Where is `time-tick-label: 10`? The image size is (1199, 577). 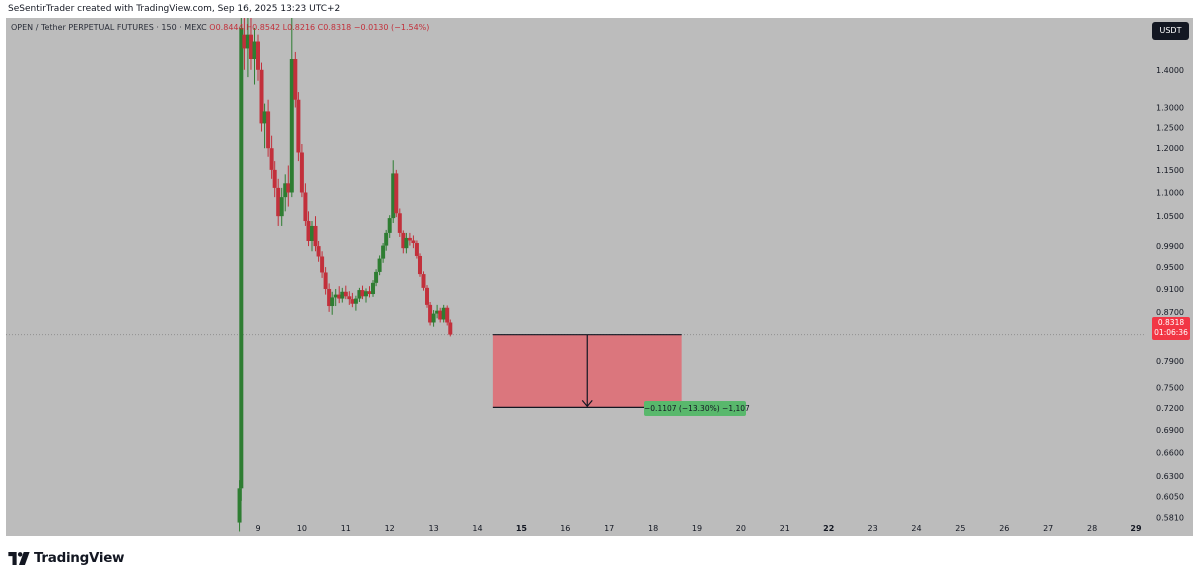 time-tick-label: 10 is located at coordinates (302, 528).